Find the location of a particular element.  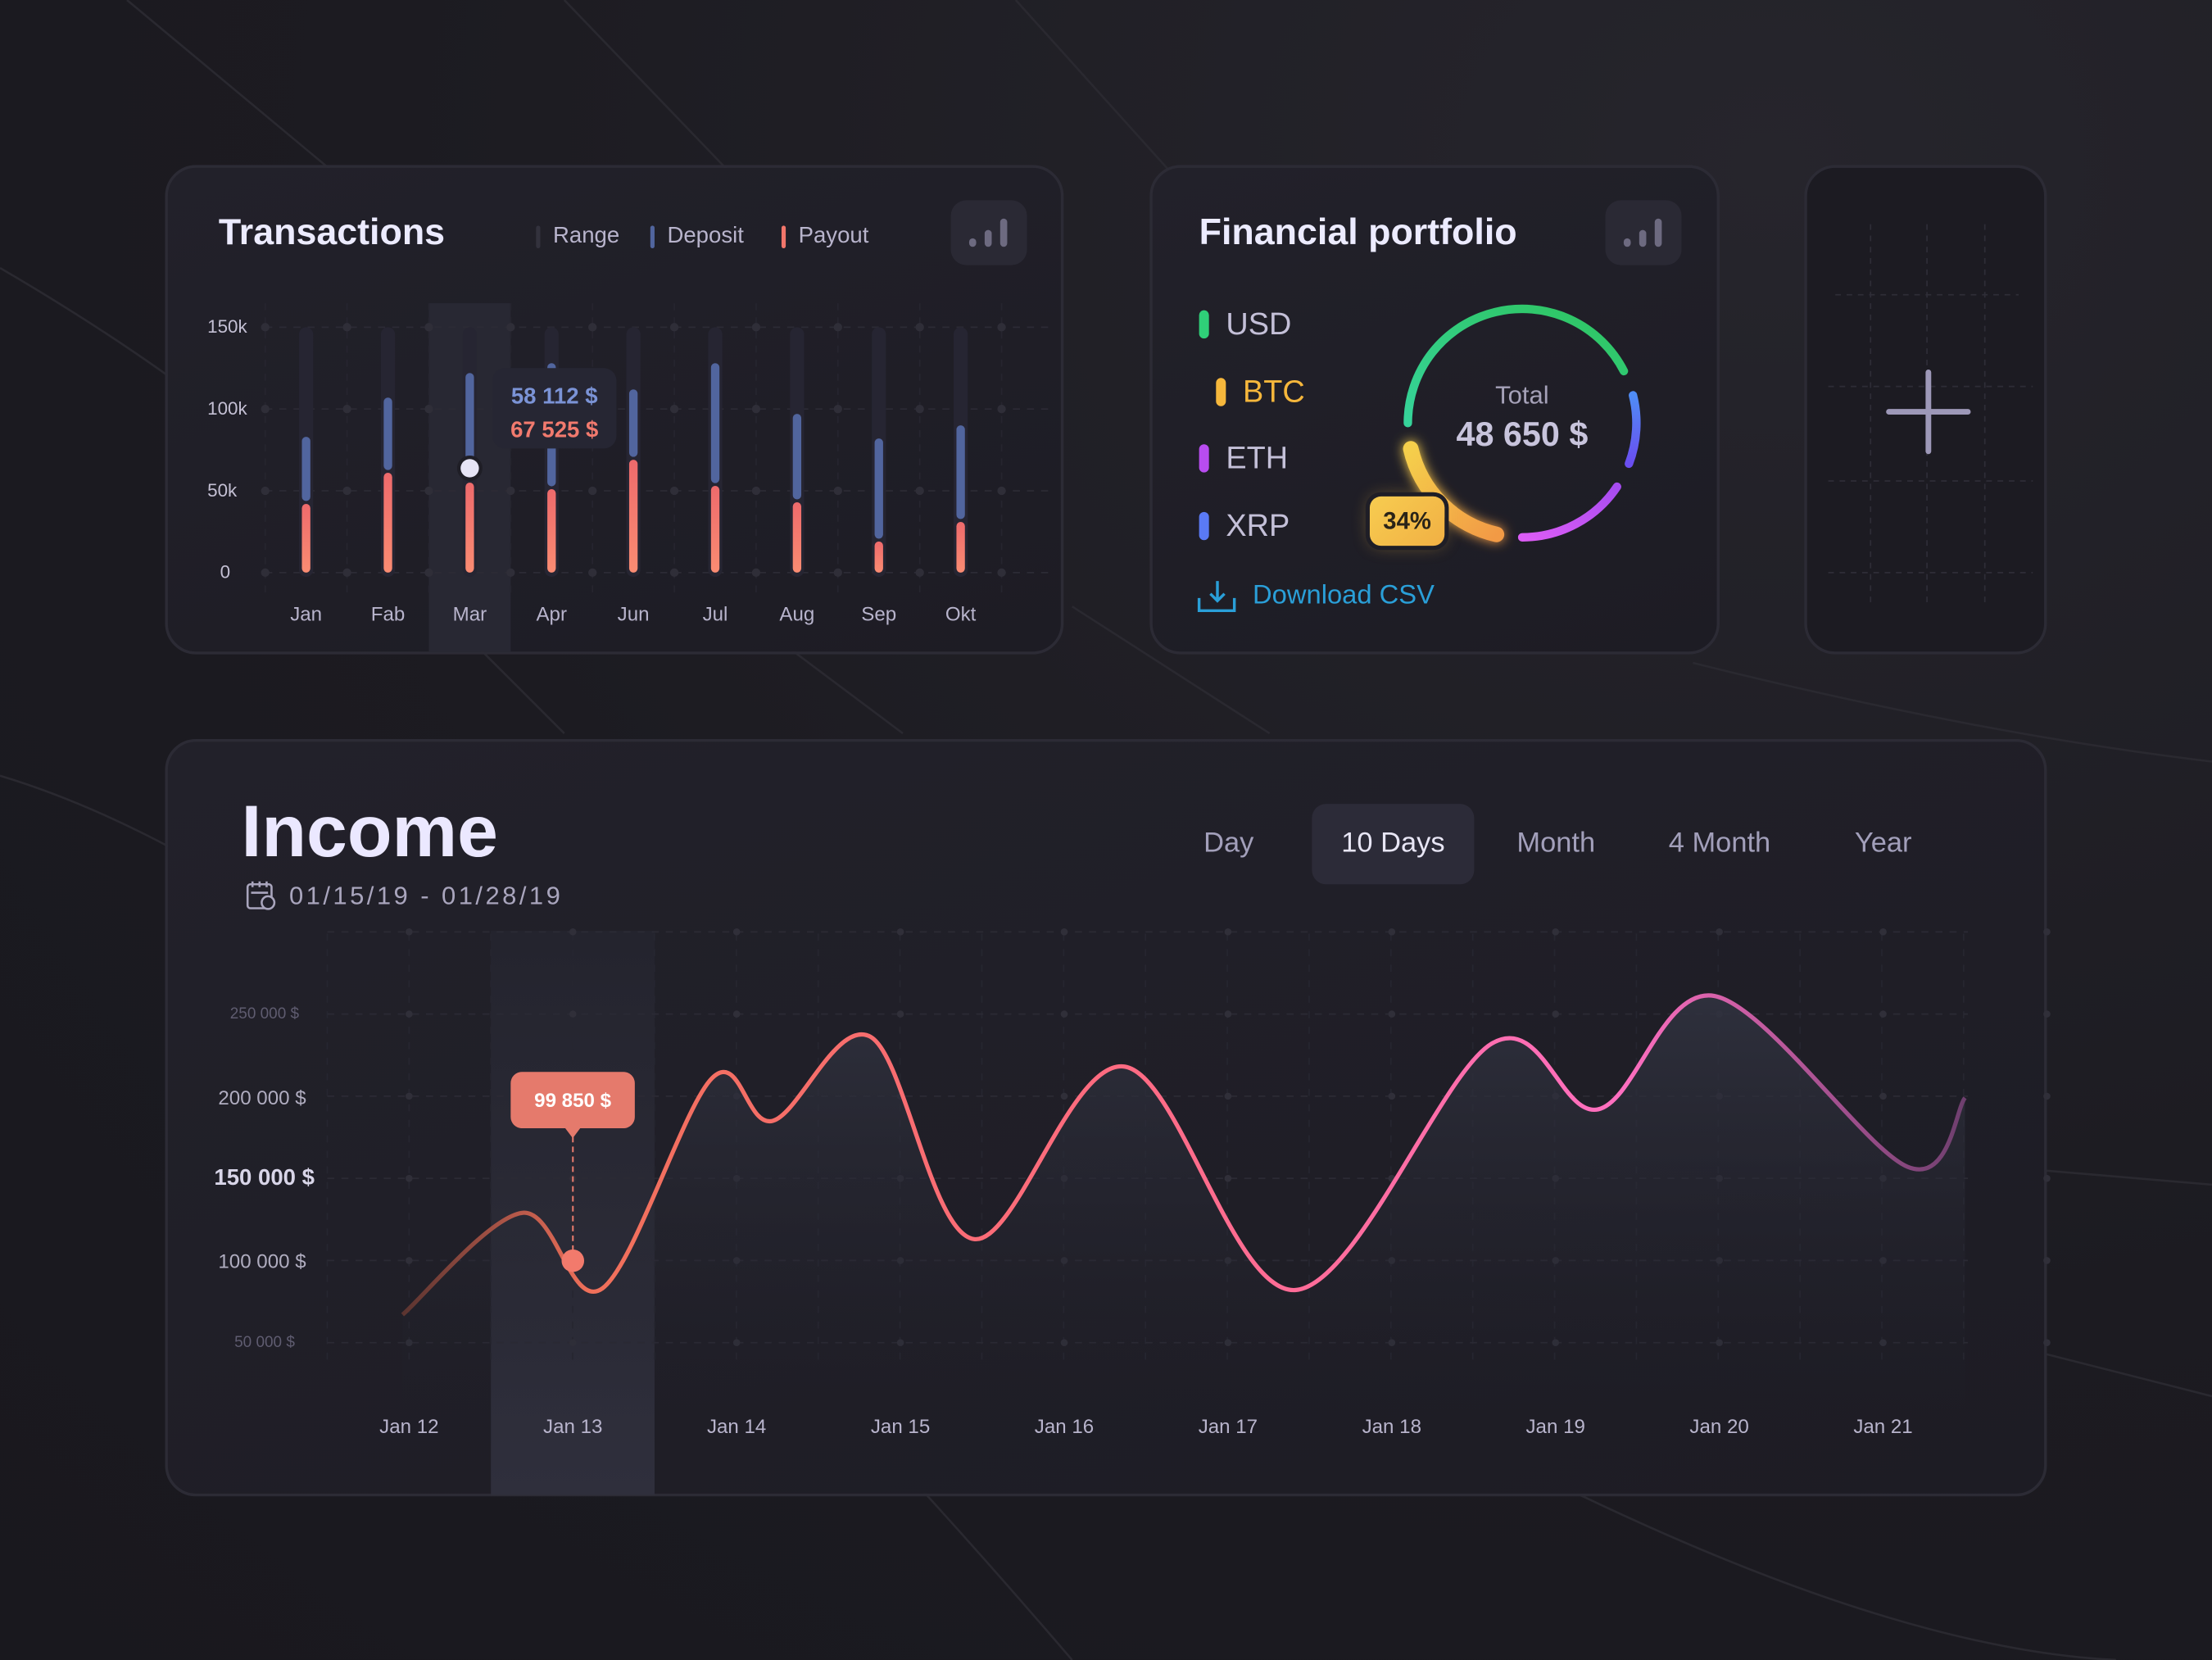

total-value: 48 650 $ is located at coordinates (1522, 435).